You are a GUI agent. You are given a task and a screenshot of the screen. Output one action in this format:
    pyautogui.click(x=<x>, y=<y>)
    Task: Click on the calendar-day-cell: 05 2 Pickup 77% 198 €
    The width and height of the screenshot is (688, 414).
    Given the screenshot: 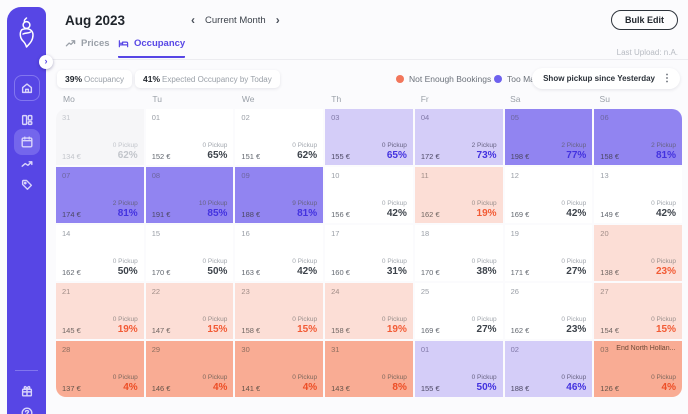 What is the action you would take?
    pyautogui.click(x=548, y=137)
    